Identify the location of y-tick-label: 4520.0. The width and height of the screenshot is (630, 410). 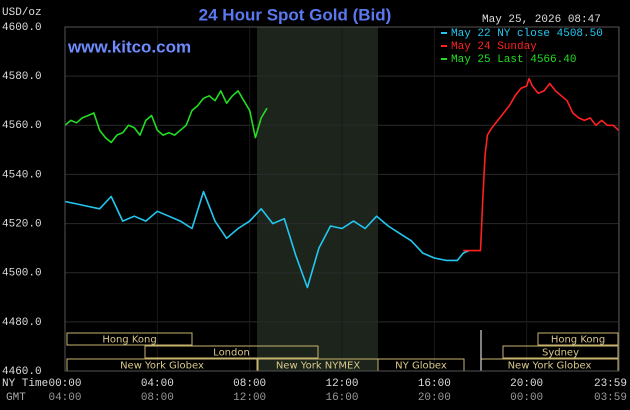
(22, 224).